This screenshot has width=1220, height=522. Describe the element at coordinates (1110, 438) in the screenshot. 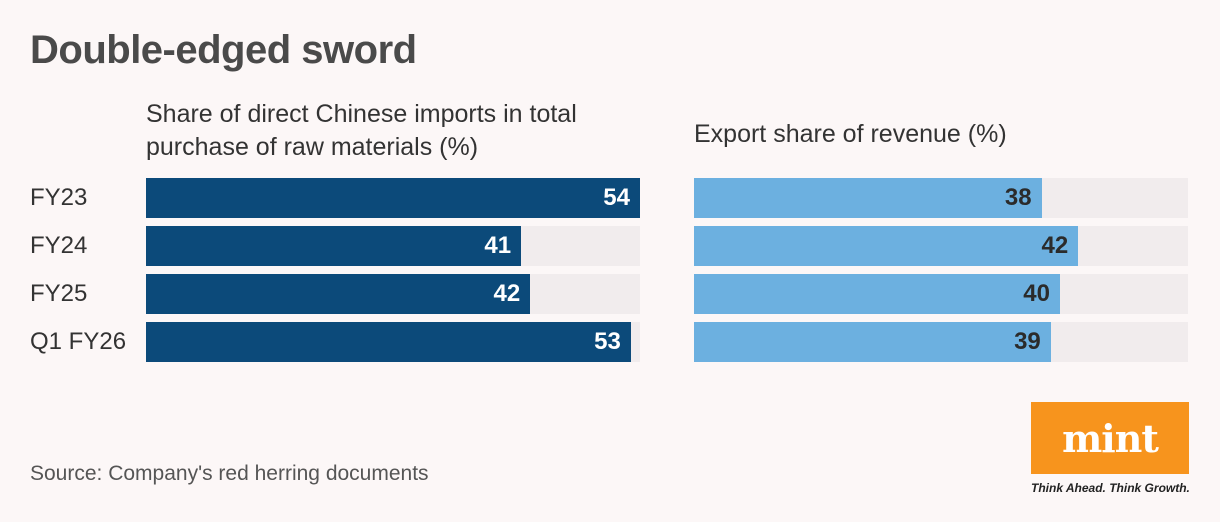

I see `mint-logo: mint` at that location.